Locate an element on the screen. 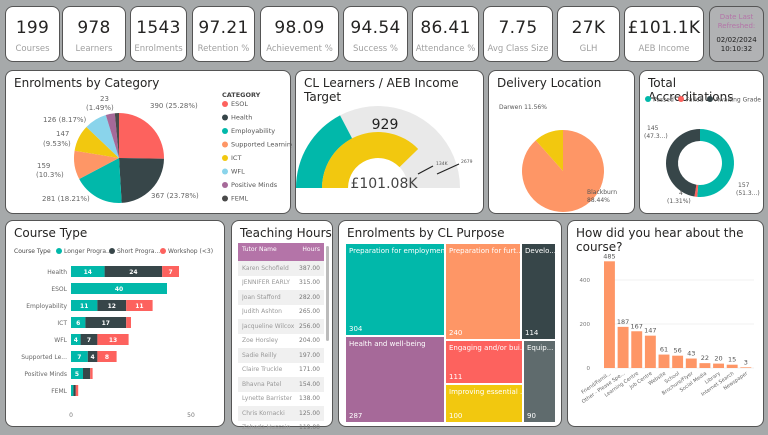 The width and height of the screenshot is (768, 435). legend-item: Supported Learning is located at coordinates (261, 145).